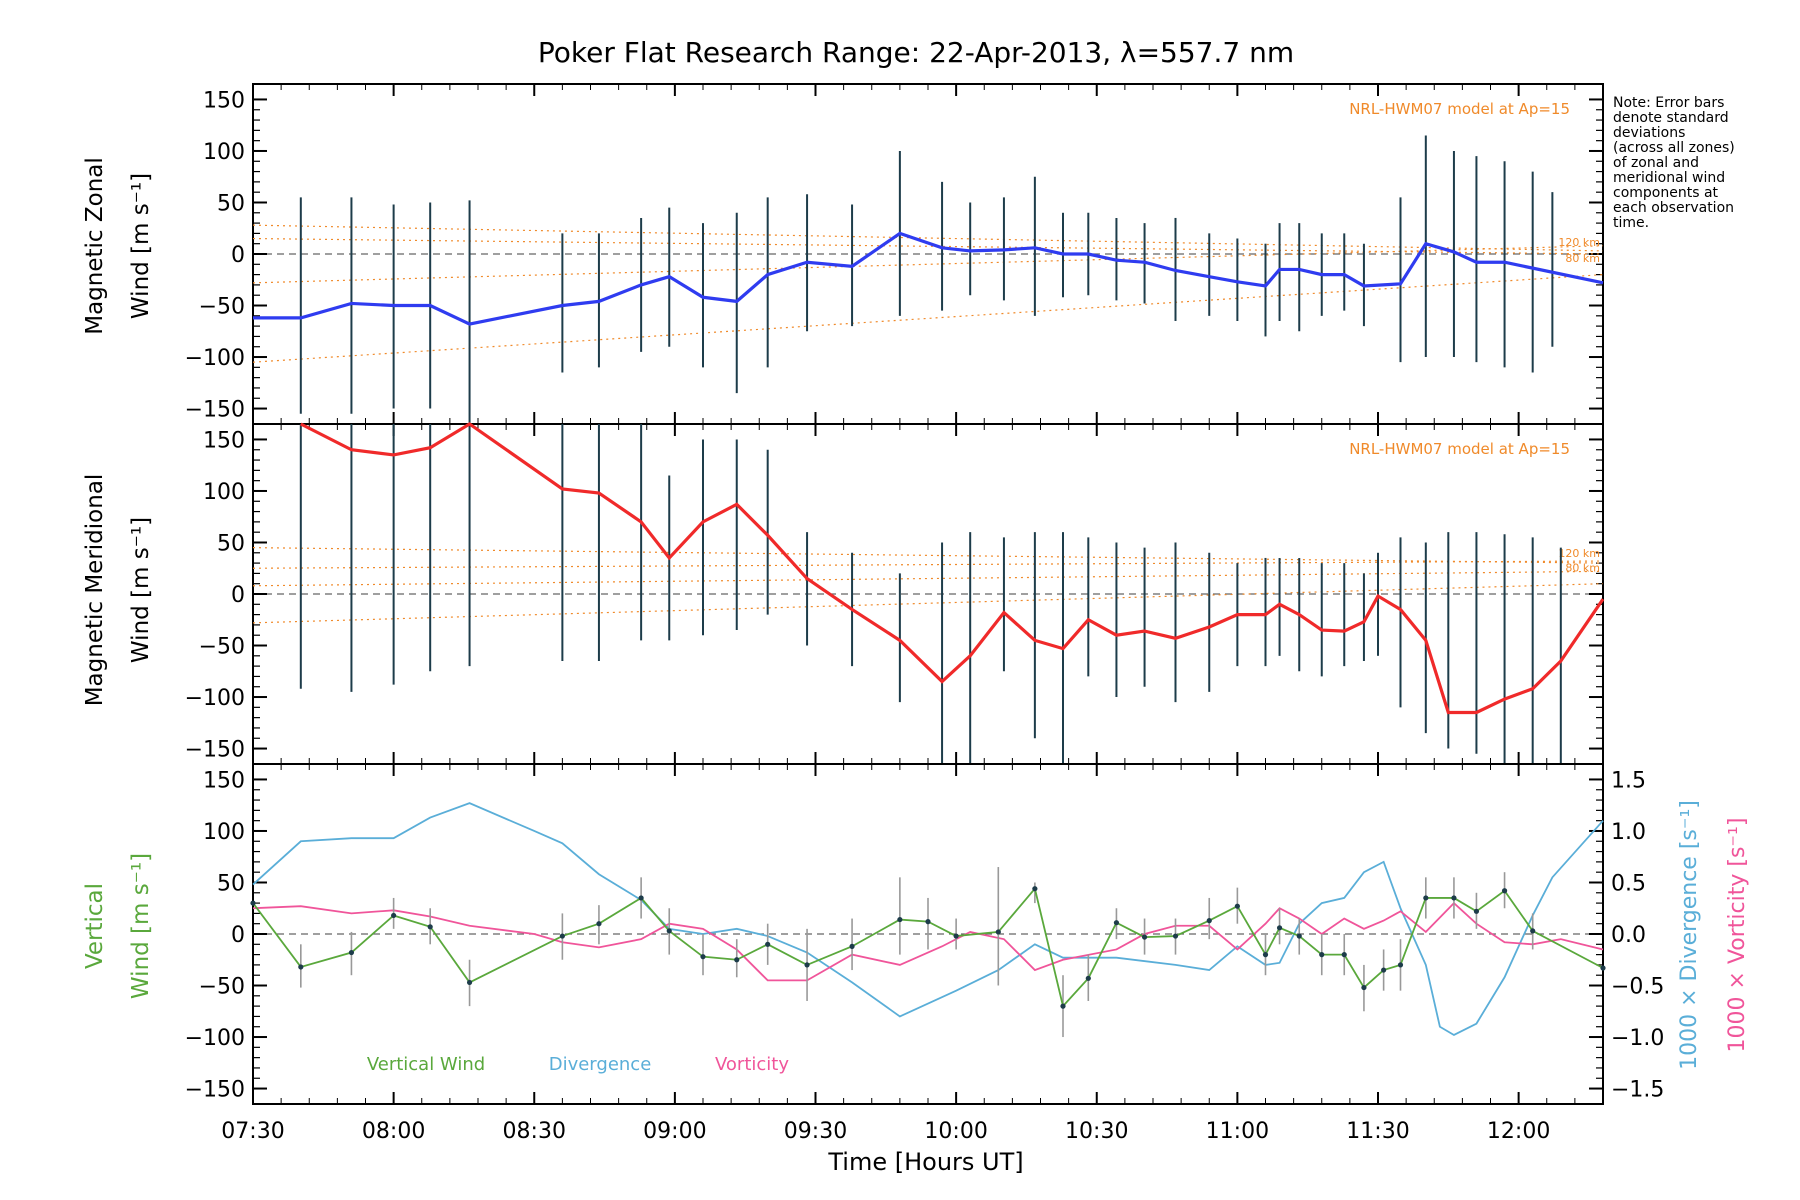 This screenshot has width=1800, height=1200. What do you see at coordinates (1666, 193) in the screenshot?
I see `note-line: components at` at bounding box center [1666, 193].